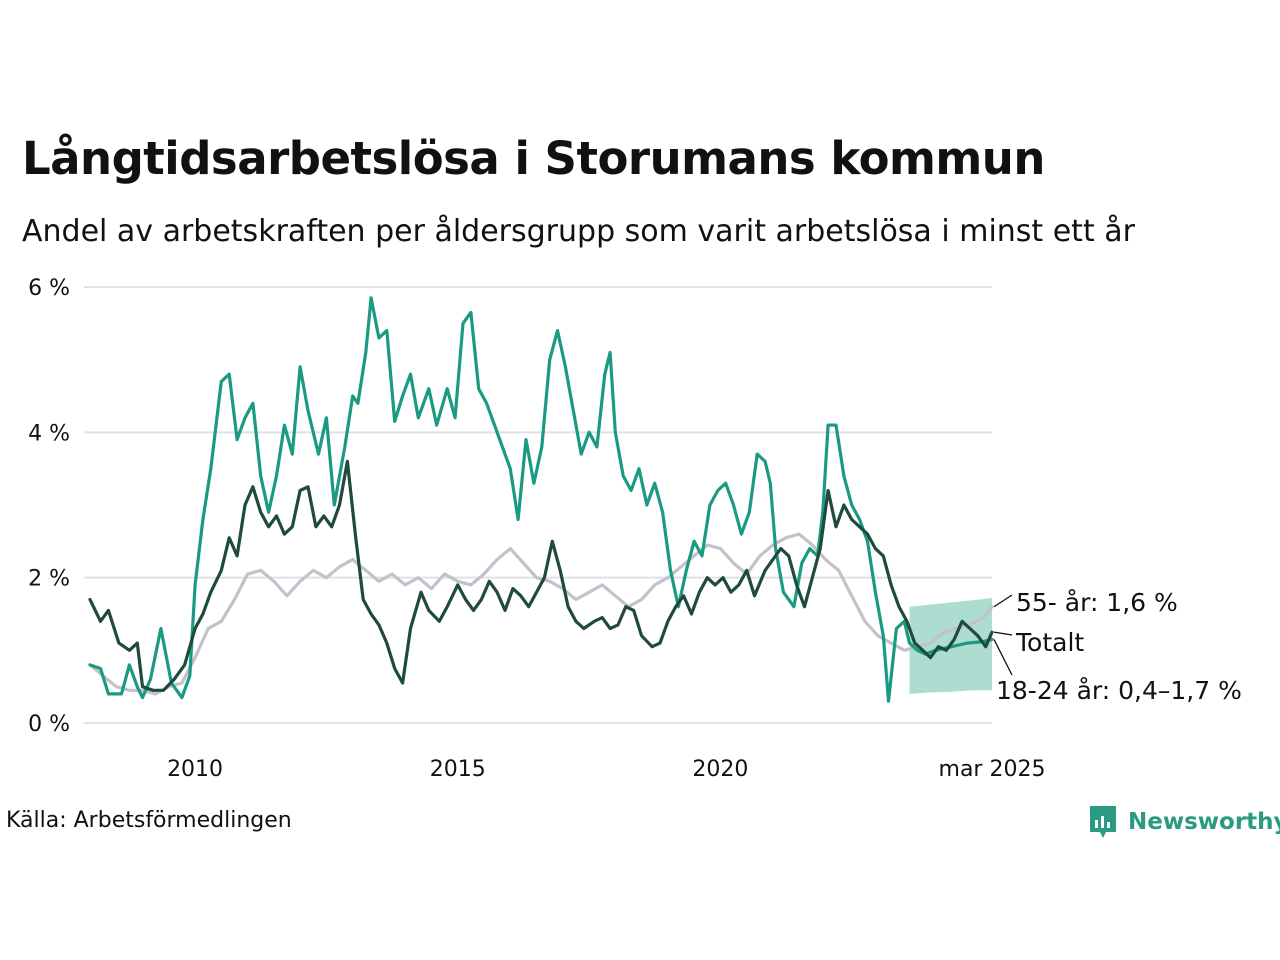 The width and height of the screenshot is (1280, 960). What do you see at coordinates (992, 769) in the screenshot?
I see `x-tick-label: mar 2025` at bounding box center [992, 769].